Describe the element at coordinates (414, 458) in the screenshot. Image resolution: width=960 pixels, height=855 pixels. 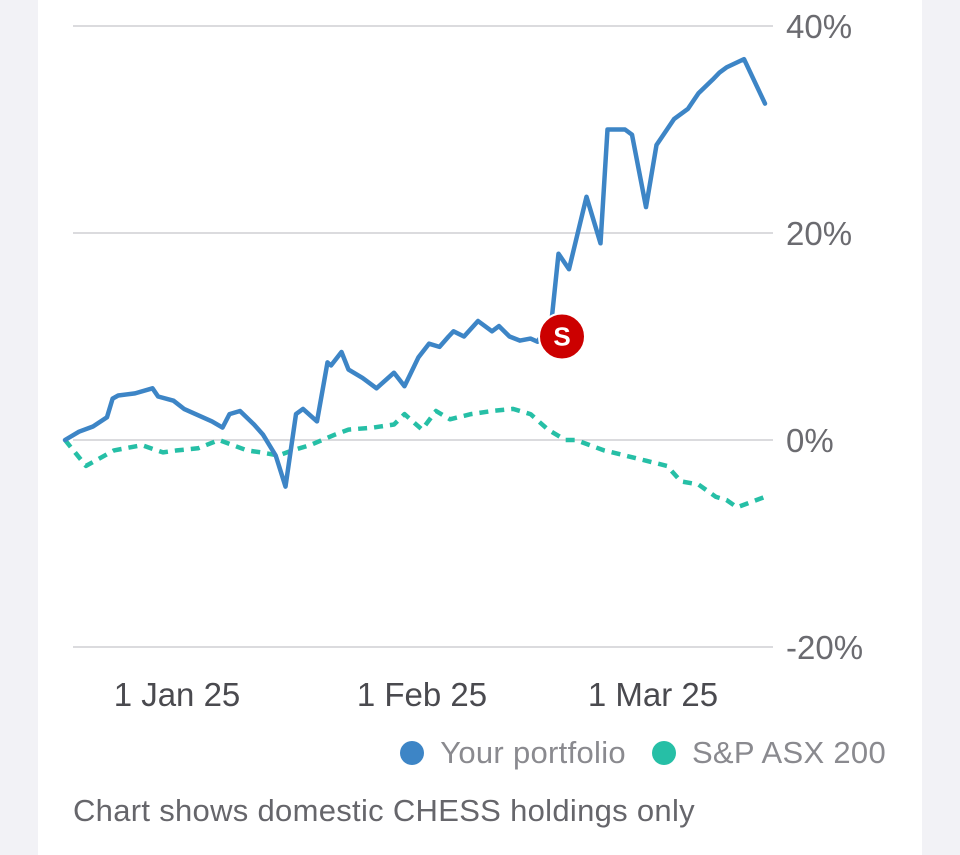
I see `benchmark-line` at that location.